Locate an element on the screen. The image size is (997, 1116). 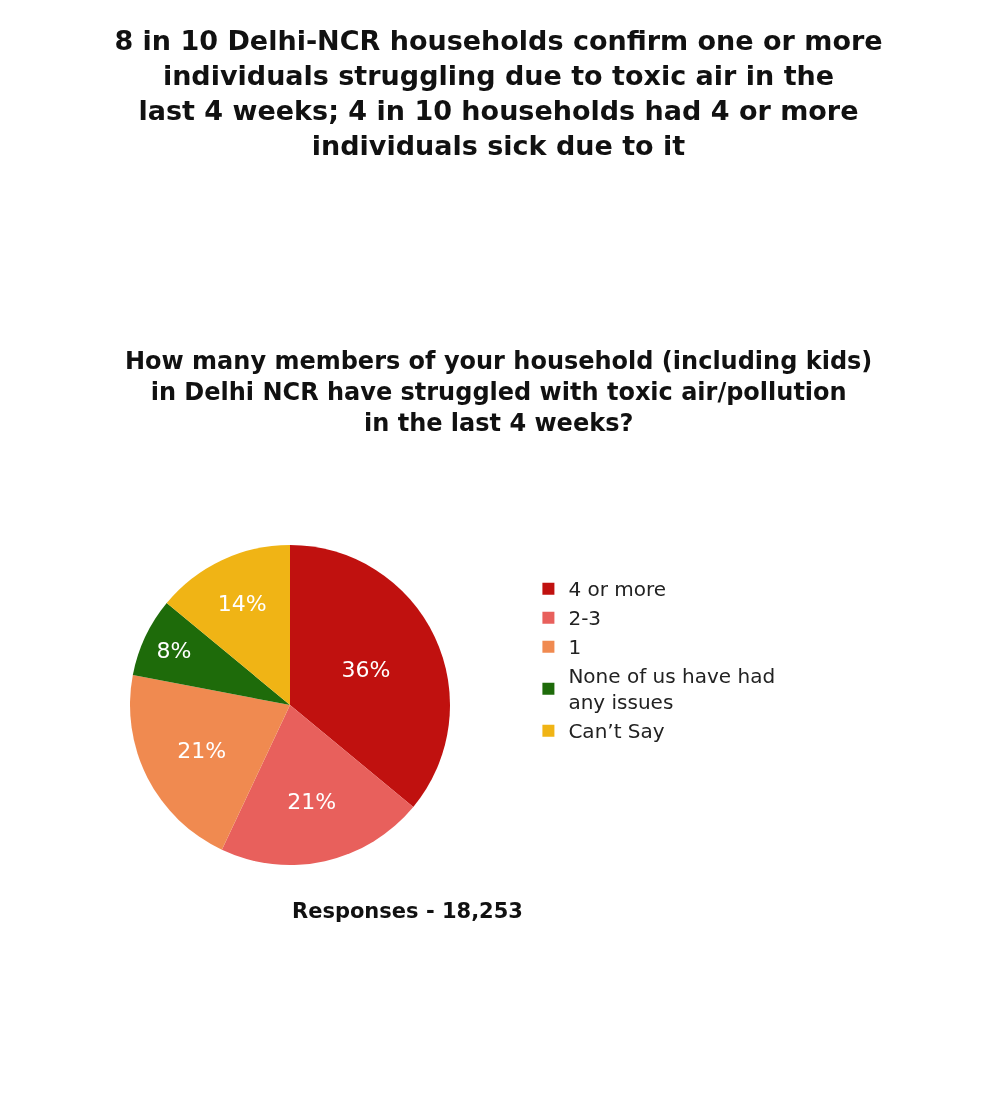
data-label: 8% is located at coordinates (174, 650).